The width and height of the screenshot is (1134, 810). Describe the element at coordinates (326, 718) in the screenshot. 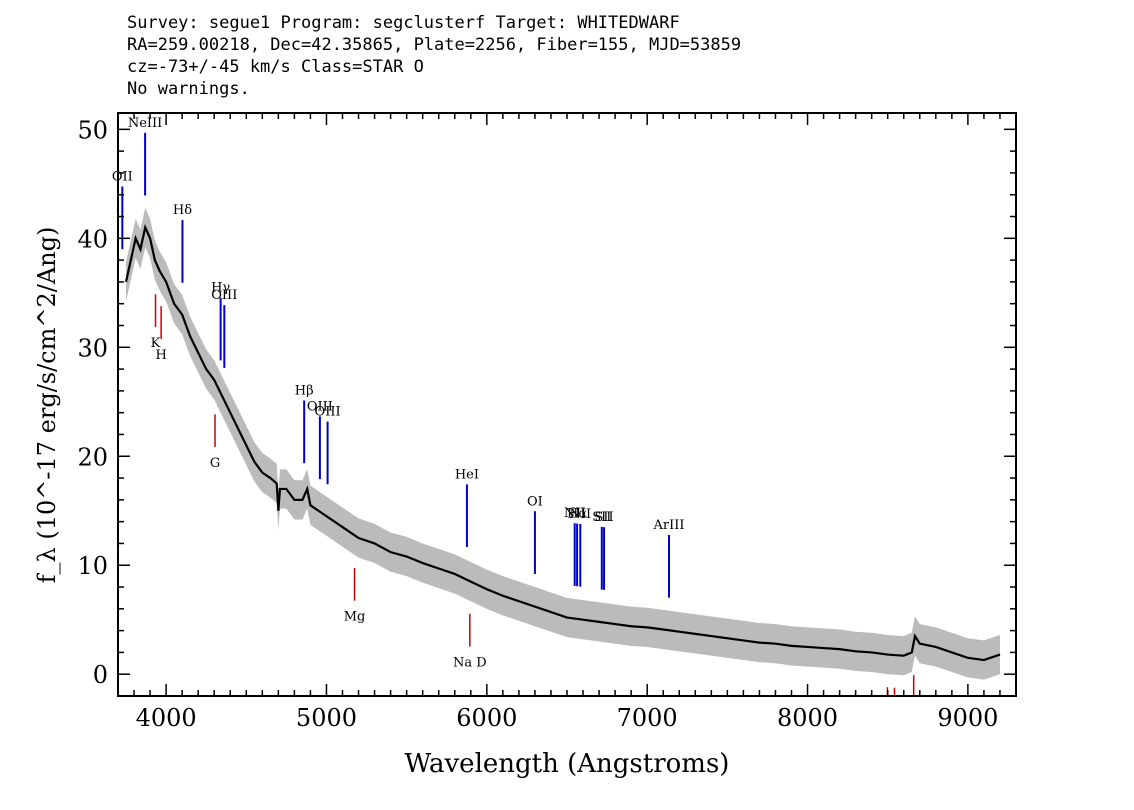

I see `x-tick-label: 5000` at that location.